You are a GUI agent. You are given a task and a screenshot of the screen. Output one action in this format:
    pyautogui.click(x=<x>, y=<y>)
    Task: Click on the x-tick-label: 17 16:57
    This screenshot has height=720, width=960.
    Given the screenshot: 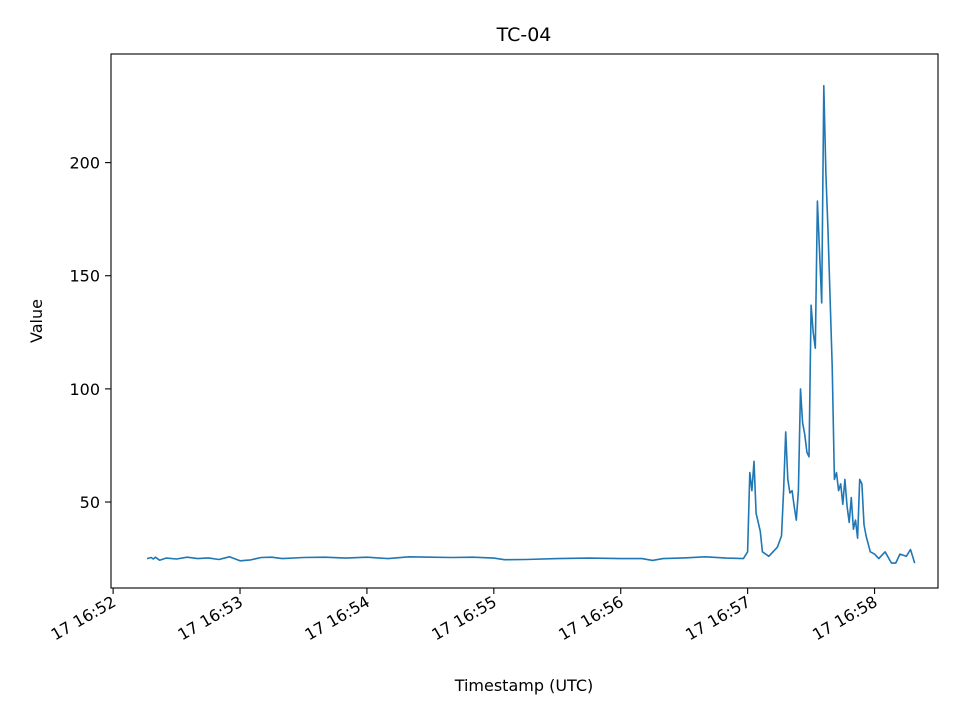 What is the action you would take?
    pyautogui.click(x=717, y=618)
    